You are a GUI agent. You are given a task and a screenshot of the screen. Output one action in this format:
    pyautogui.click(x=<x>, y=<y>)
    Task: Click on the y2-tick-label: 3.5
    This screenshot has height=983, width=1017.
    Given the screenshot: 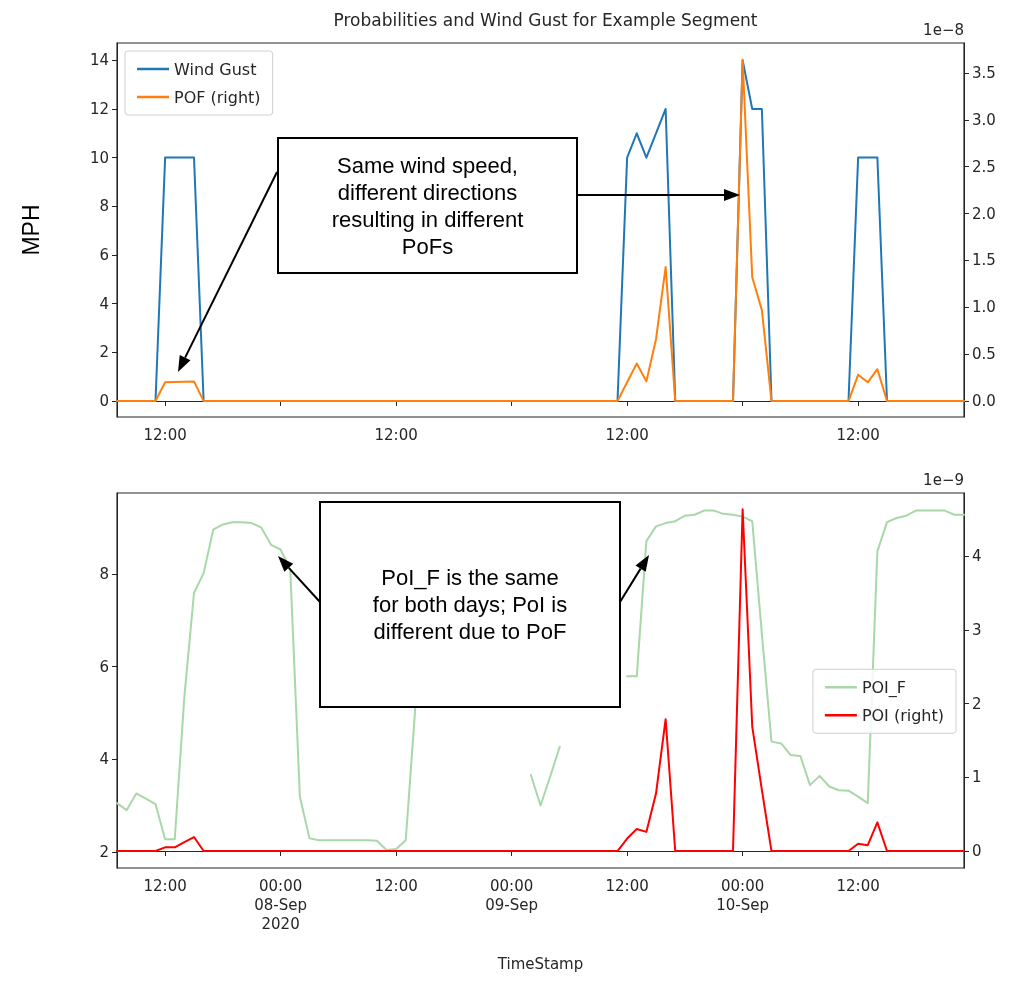 What is the action you would take?
    pyautogui.click(x=984, y=73)
    